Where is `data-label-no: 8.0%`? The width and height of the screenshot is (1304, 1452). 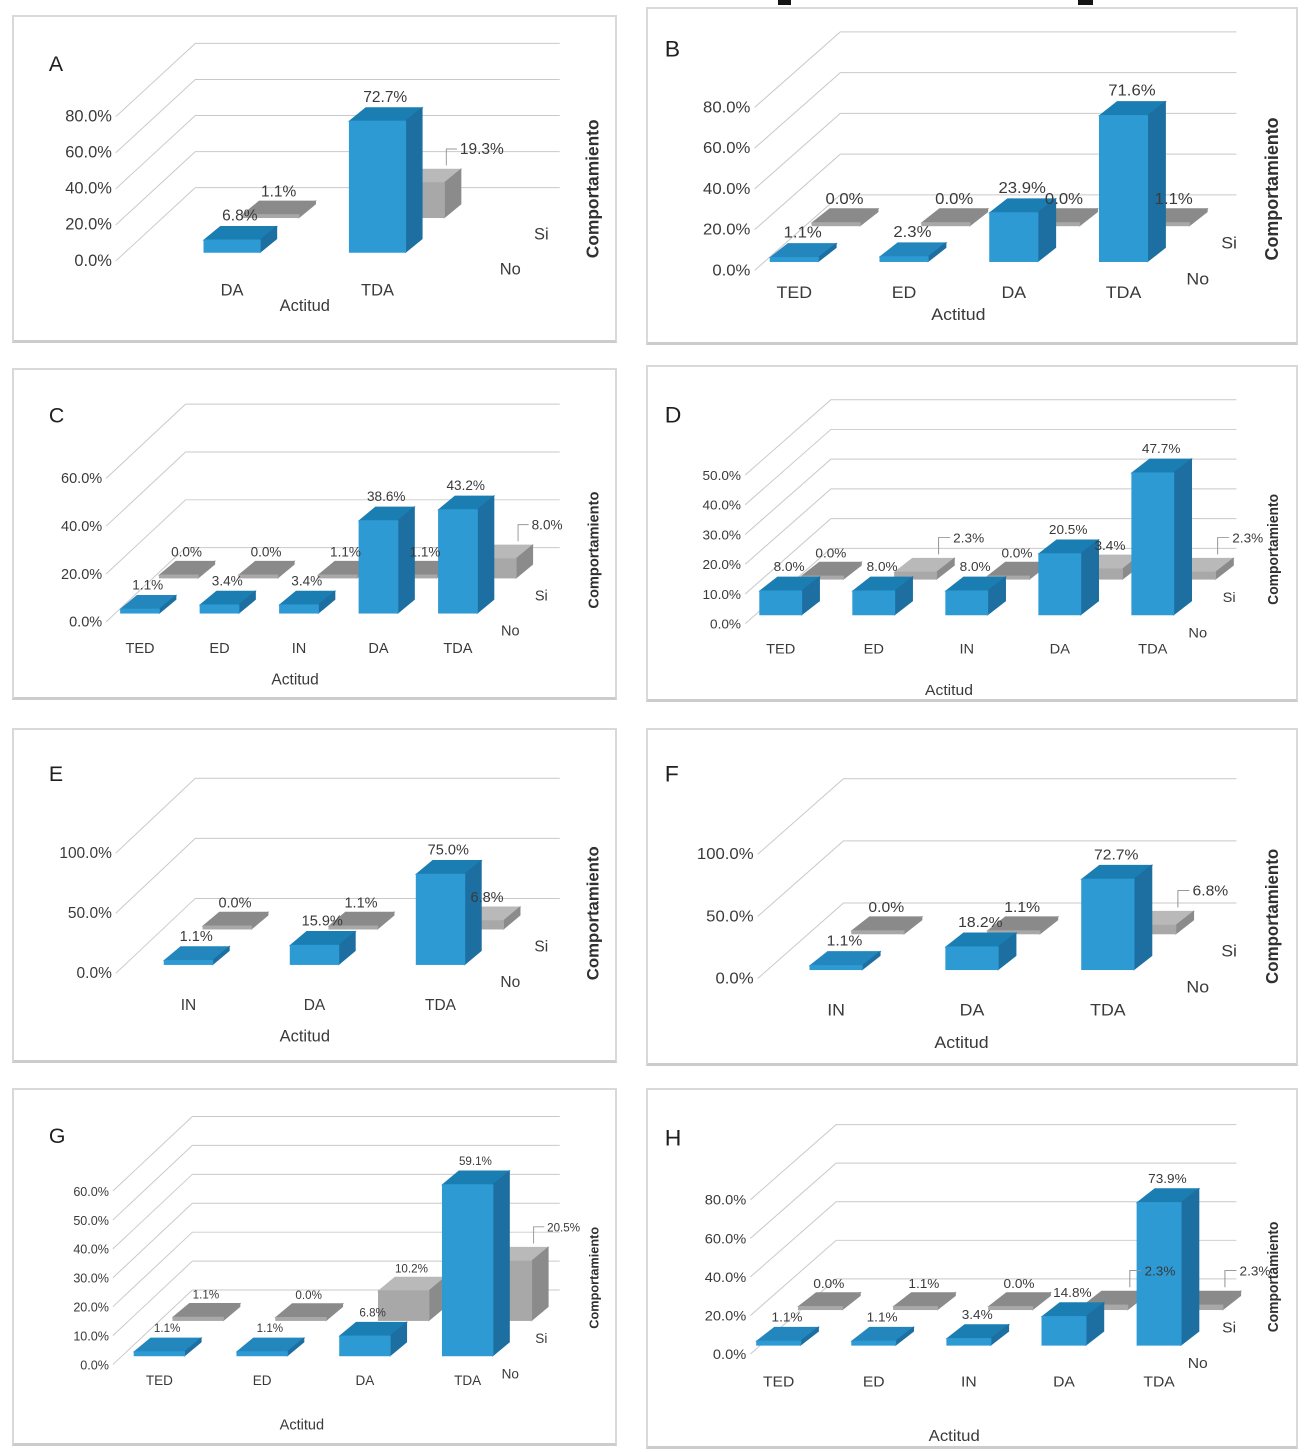 data-label-no: 8.0% is located at coordinates (975, 566).